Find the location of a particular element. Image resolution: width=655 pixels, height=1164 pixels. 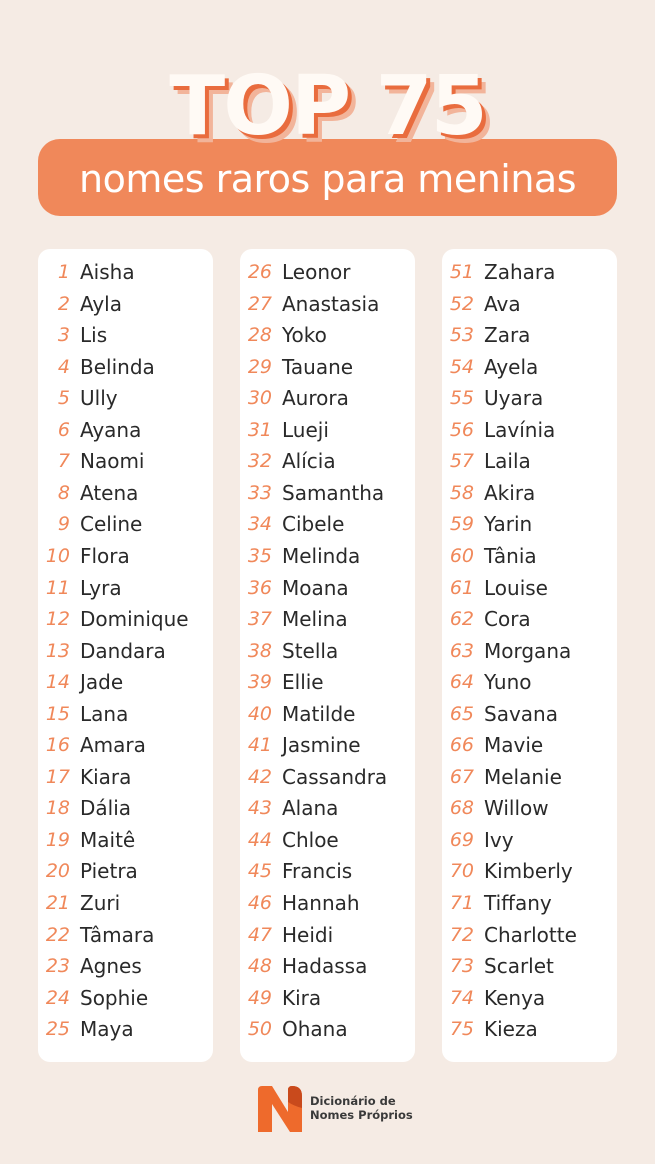

list-item: 17 Kiara is located at coordinates (125, 777).